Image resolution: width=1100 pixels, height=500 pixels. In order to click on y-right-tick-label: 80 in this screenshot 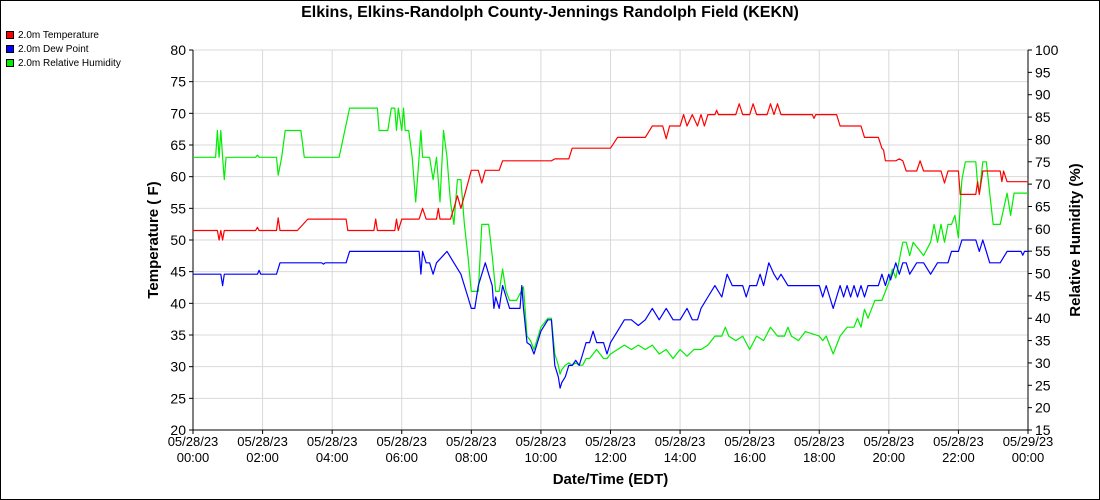, I will do `click(1043, 139)`.